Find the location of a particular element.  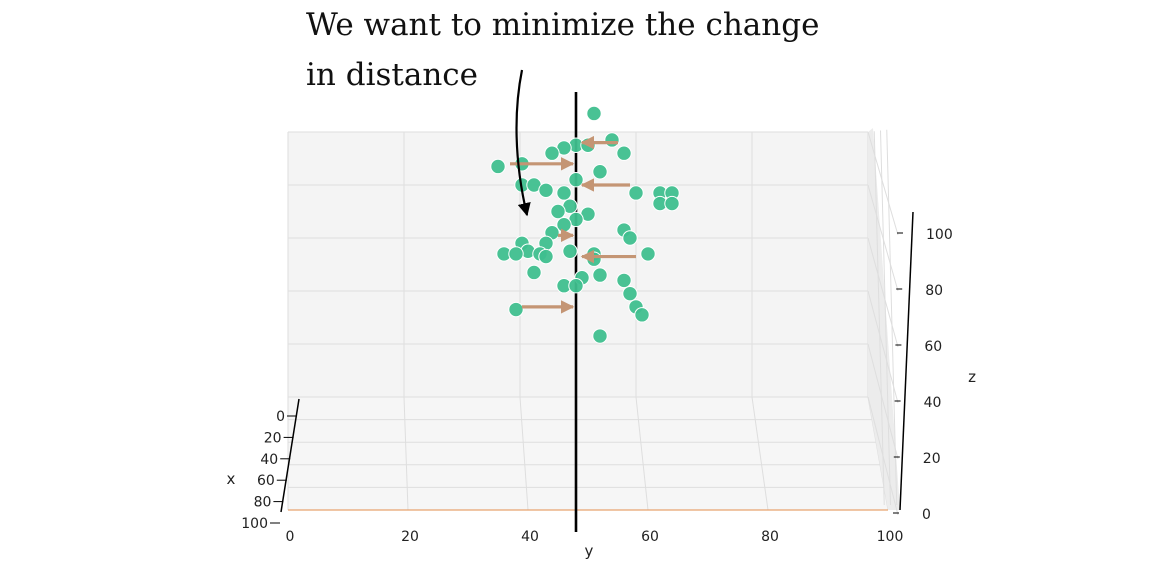

y-tick-label: 0 is located at coordinates (290, 537).